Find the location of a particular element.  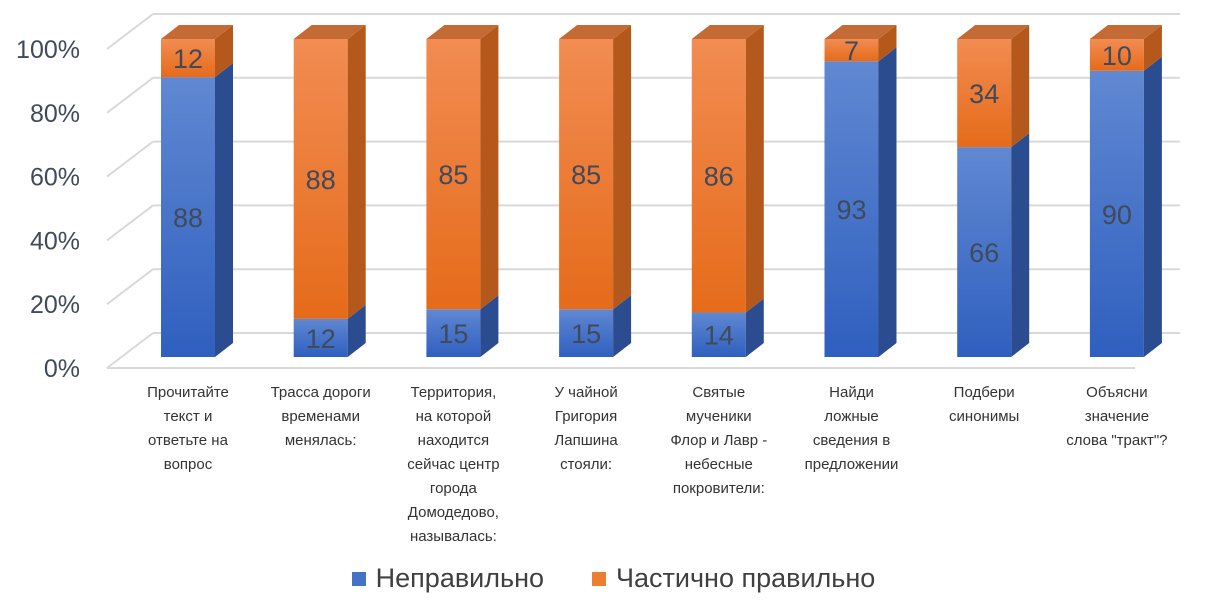

bar-segment-incorrect: 90 is located at coordinates (1125, 207).